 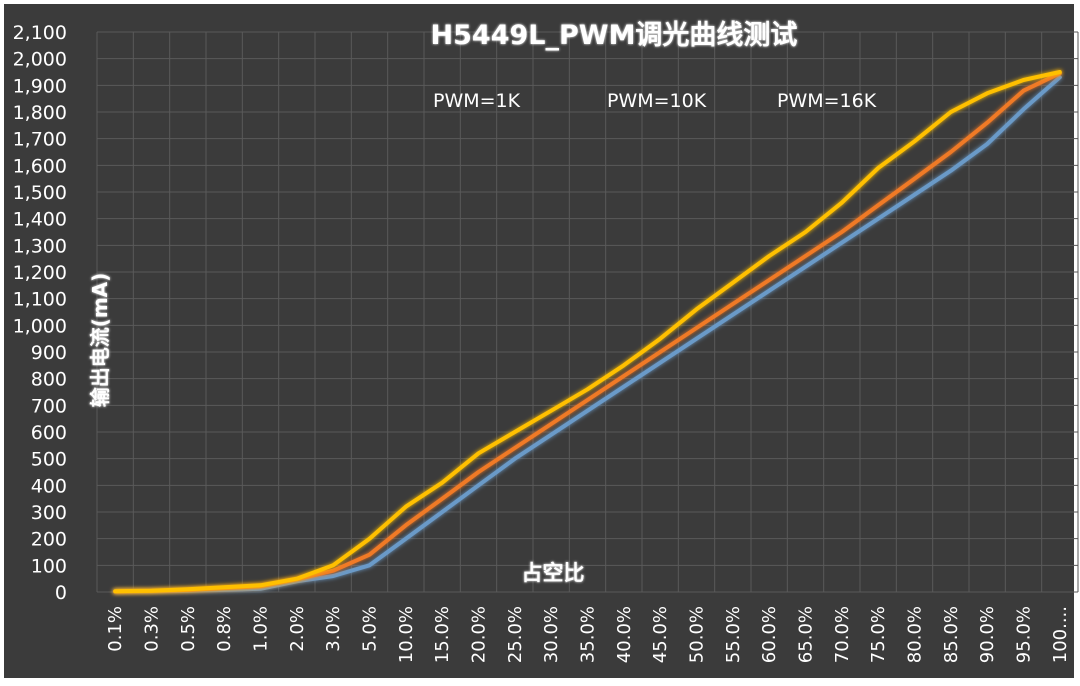 What do you see at coordinates (100, 340) in the screenshot?
I see `y-axis-label: 输出电流(mA)` at bounding box center [100, 340].